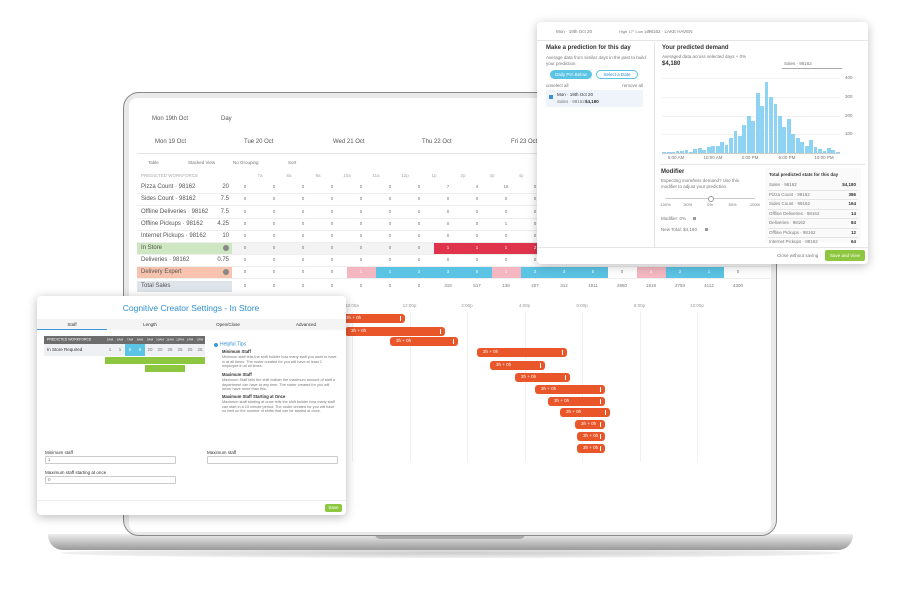 This screenshot has height=593, width=900. What do you see at coordinates (762, 164) in the screenshot?
I see `divider` at bounding box center [762, 164].